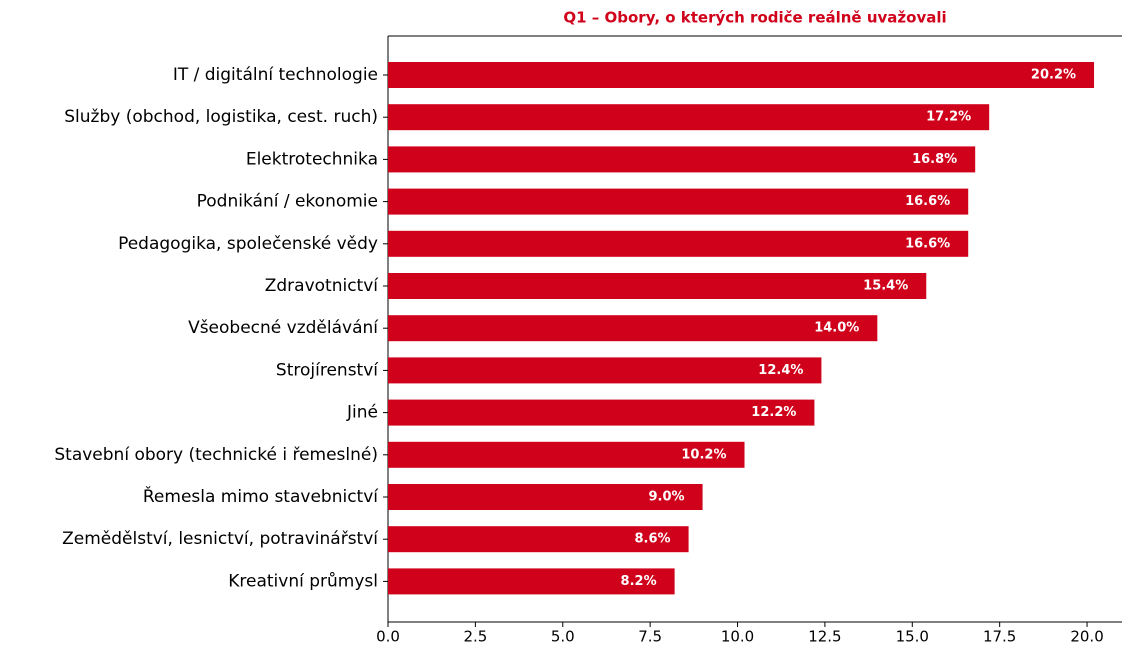 The height and width of the screenshot is (649, 1123). I want to click on y-tick-label: Elektrotechnika, so click(312, 159).